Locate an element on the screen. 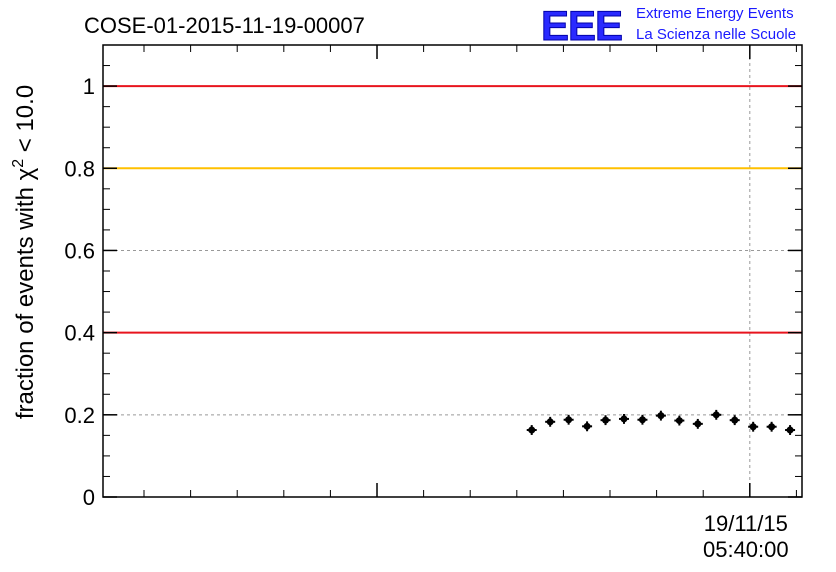 The height and width of the screenshot is (572, 836). y-axis-label-suffix: < 10.0 is located at coordinates (25, 122).